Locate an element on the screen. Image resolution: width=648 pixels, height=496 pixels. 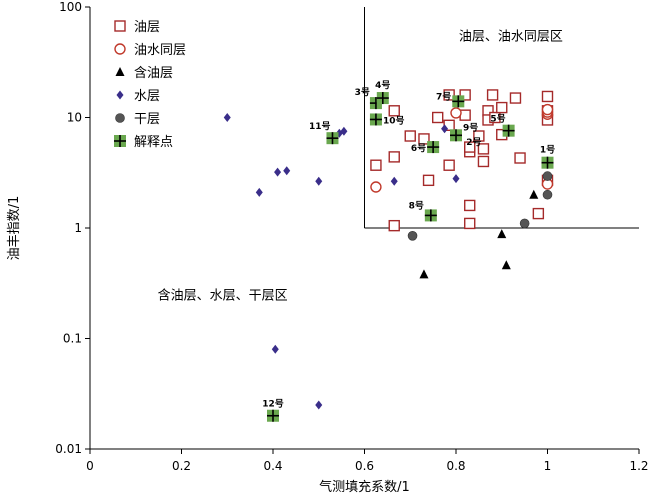
region-label: 油层、油水同层区 is located at coordinates (511, 37).